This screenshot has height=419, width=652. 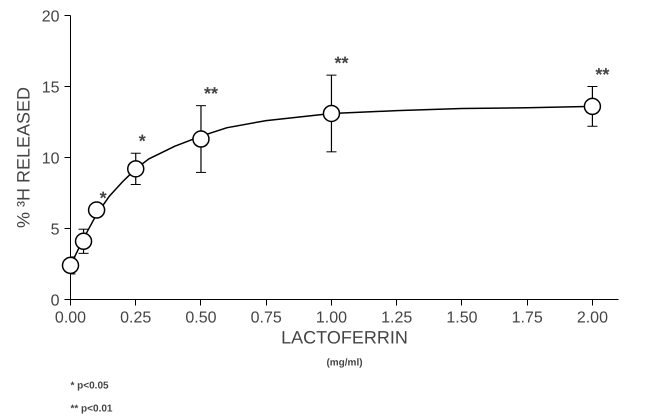 What do you see at coordinates (201, 318) in the screenshot?
I see `x-tick-label: 0.50` at bounding box center [201, 318].